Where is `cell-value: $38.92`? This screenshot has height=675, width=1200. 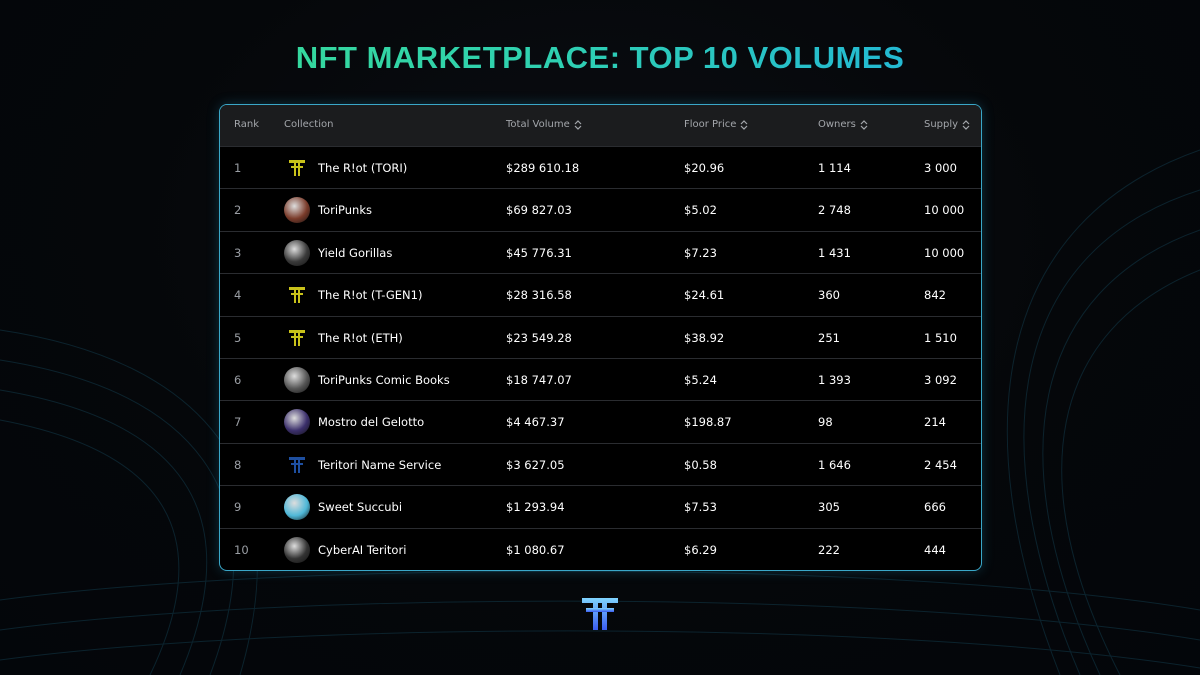
cell-value: $38.92 is located at coordinates (704, 337).